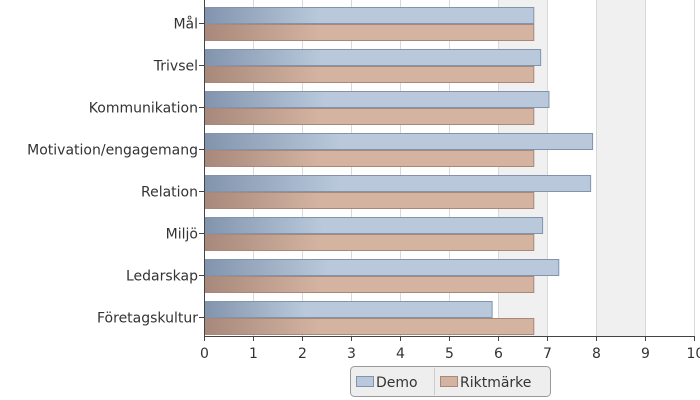 This screenshot has height=400, width=700. Describe the element at coordinates (369, 116) in the screenshot. I see `bar-riktmärke-2` at that location.